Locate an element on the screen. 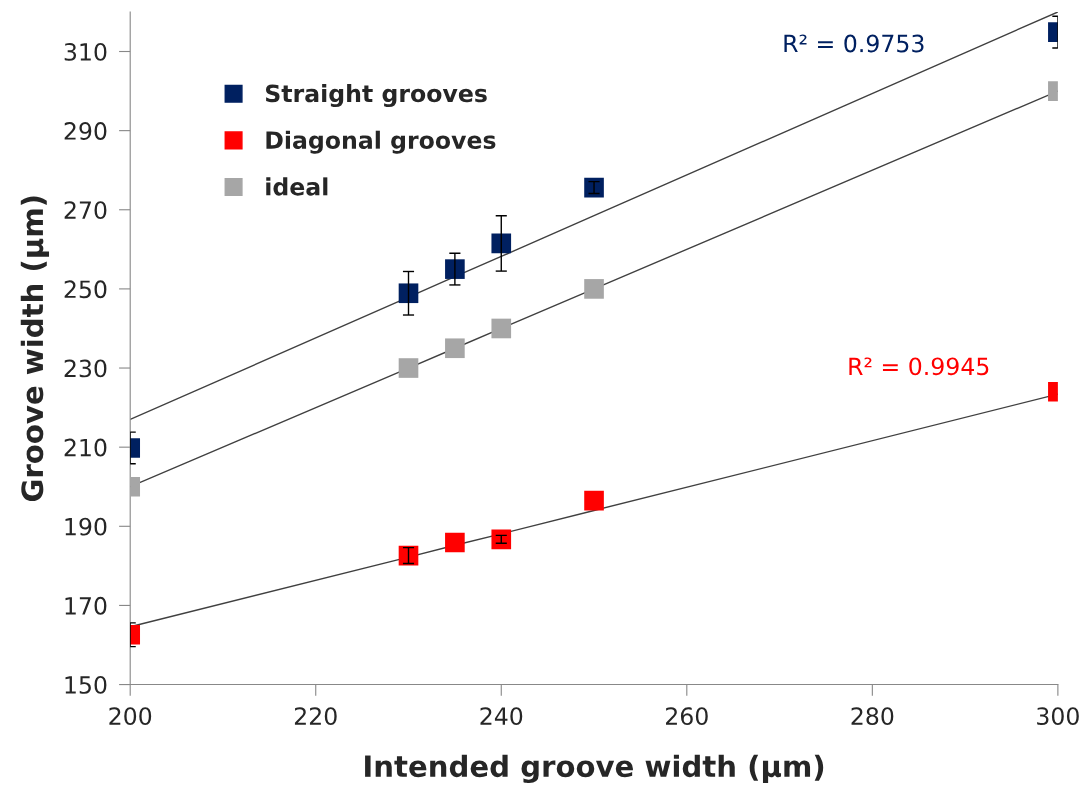  x-tick-label: 240 is located at coordinates (501, 716).